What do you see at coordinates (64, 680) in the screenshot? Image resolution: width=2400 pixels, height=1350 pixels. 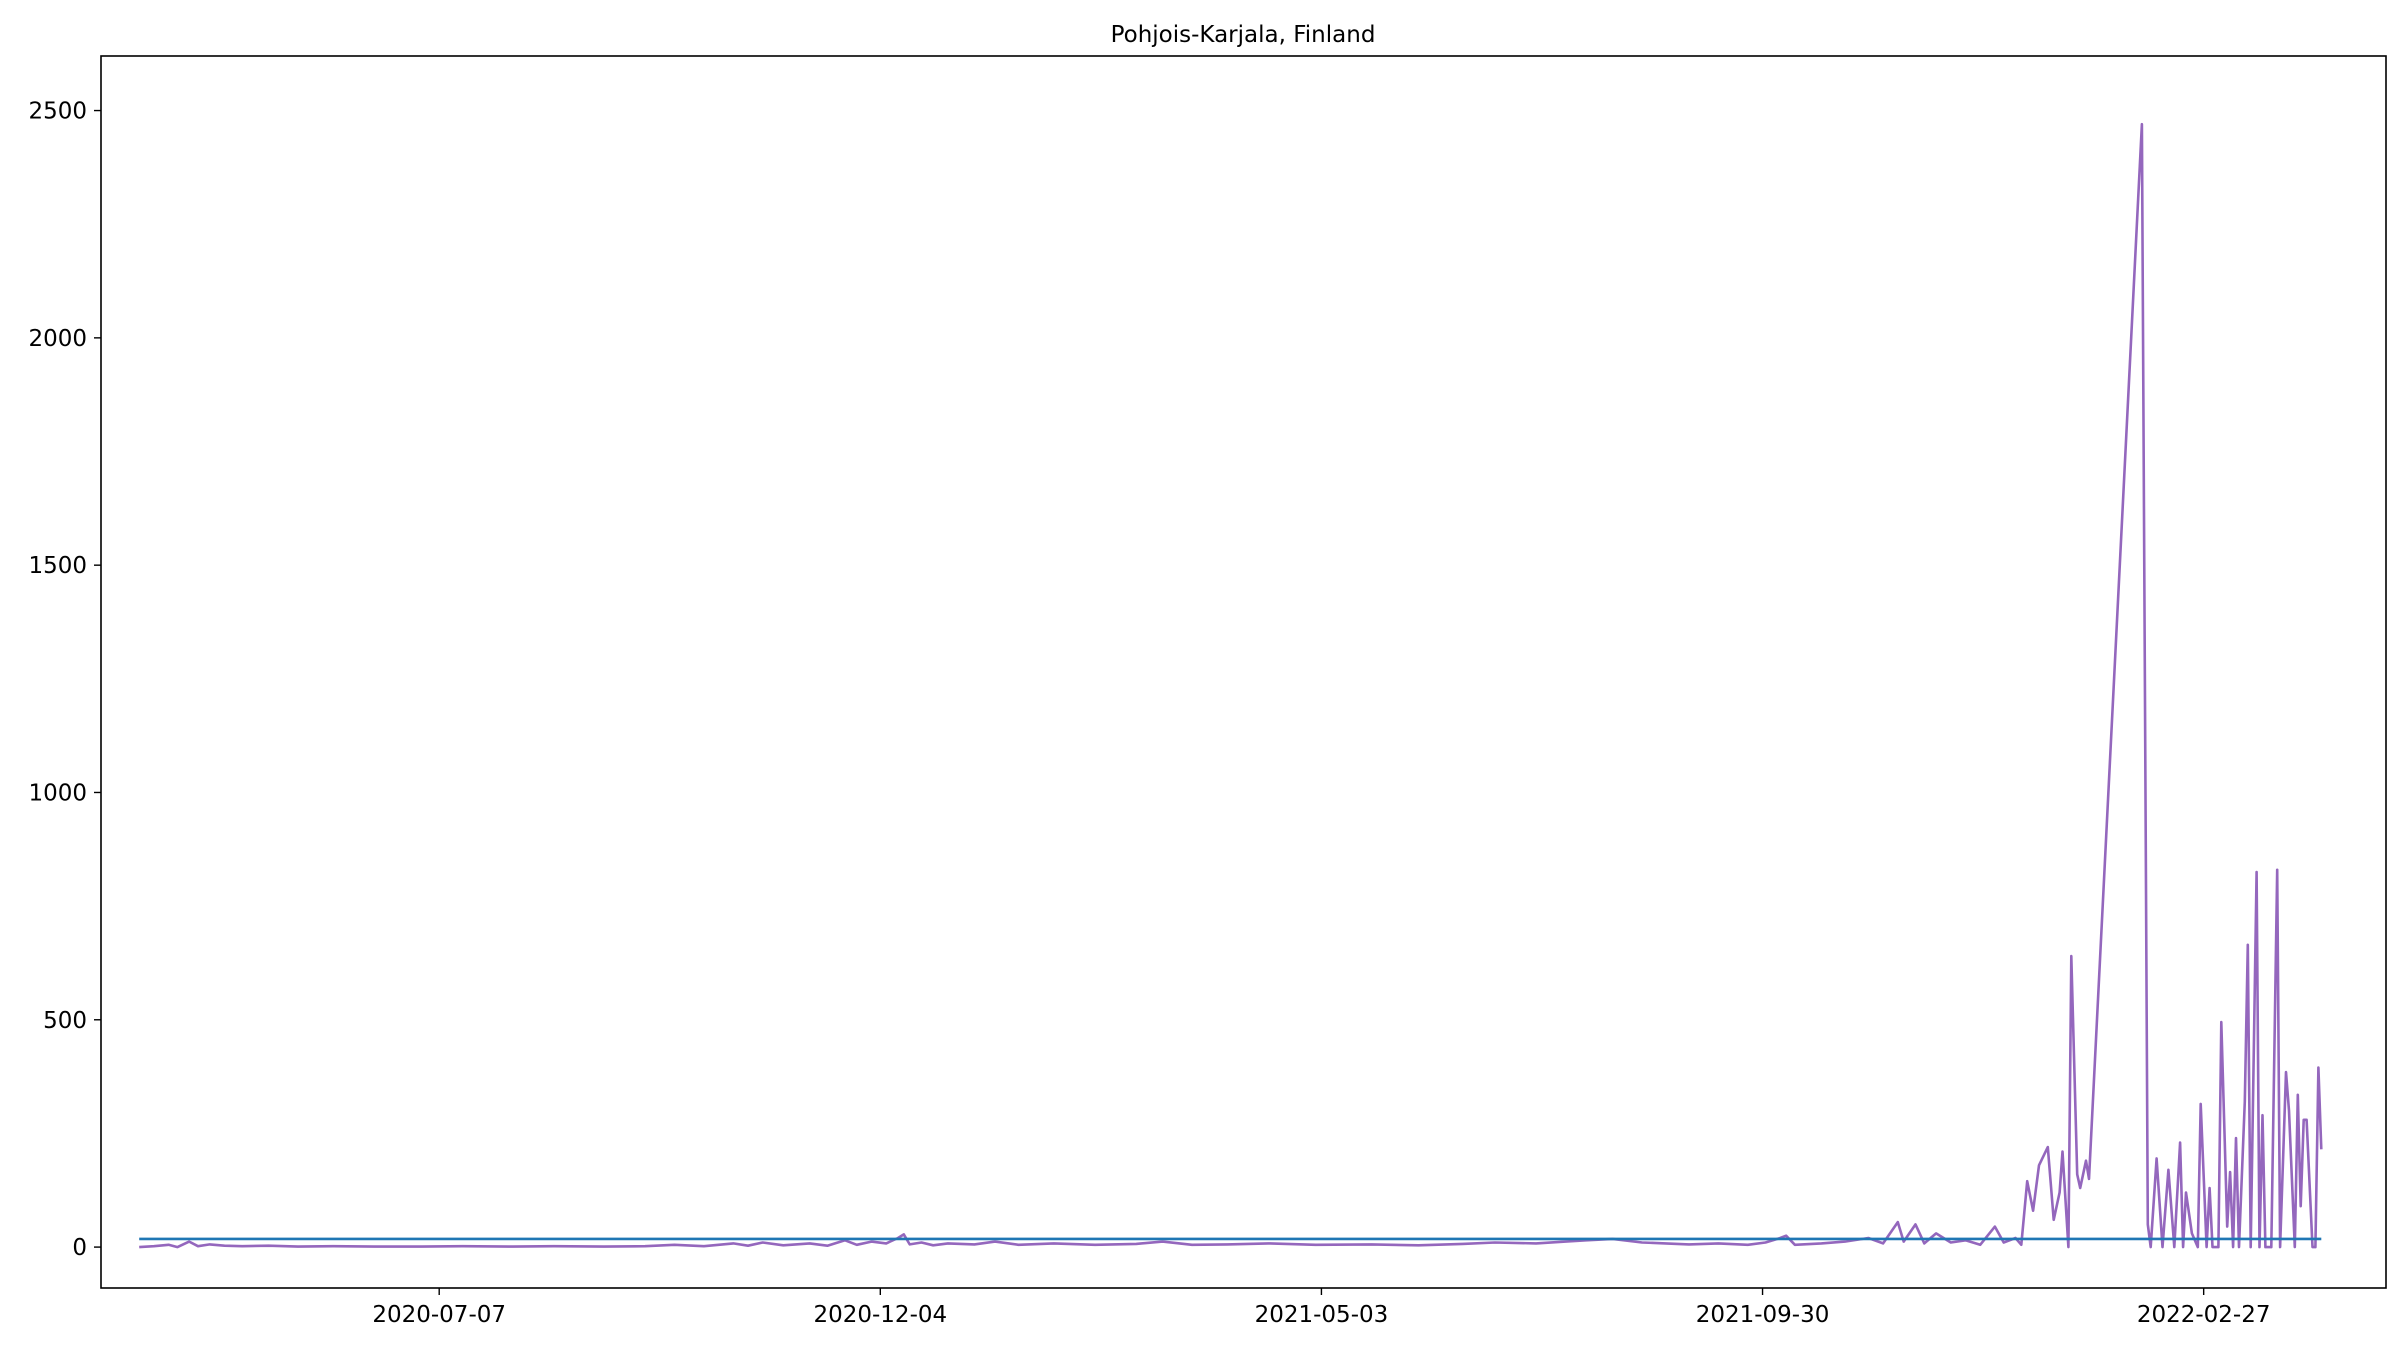 I see `y-axis: 0 500 1000 1500 2000 2500` at bounding box center [64, 680].